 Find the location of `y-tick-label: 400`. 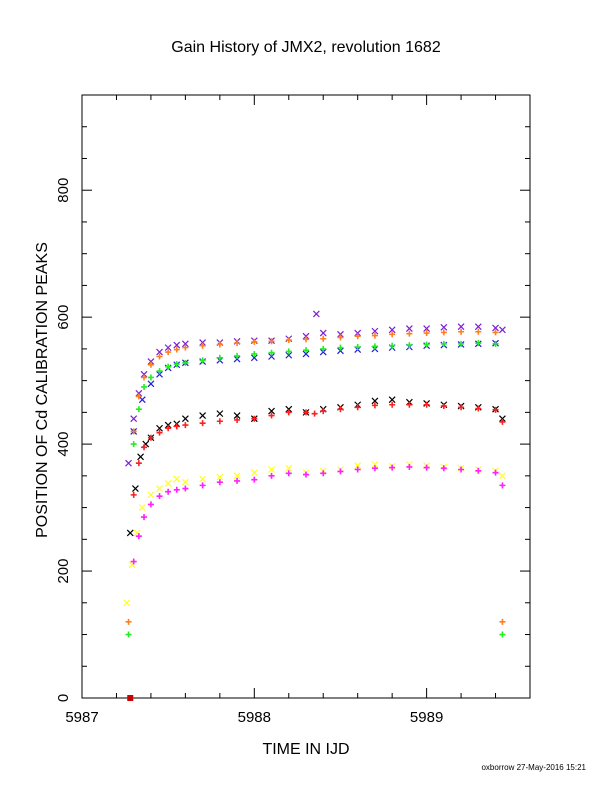

y-tick-label: 400 is located at coordinates (63, 444).